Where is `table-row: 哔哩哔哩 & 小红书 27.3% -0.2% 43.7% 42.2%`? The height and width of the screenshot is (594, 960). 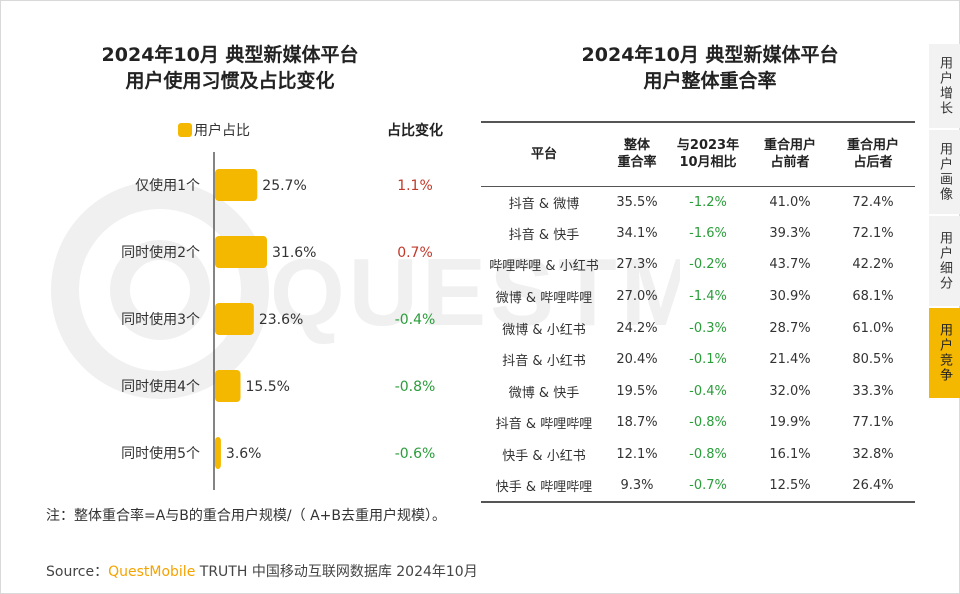
table-row: 哔哩哔哩 & 小红书 27.3% -0.2% 43.7% 42.2% is located at coordinates (698, 265).